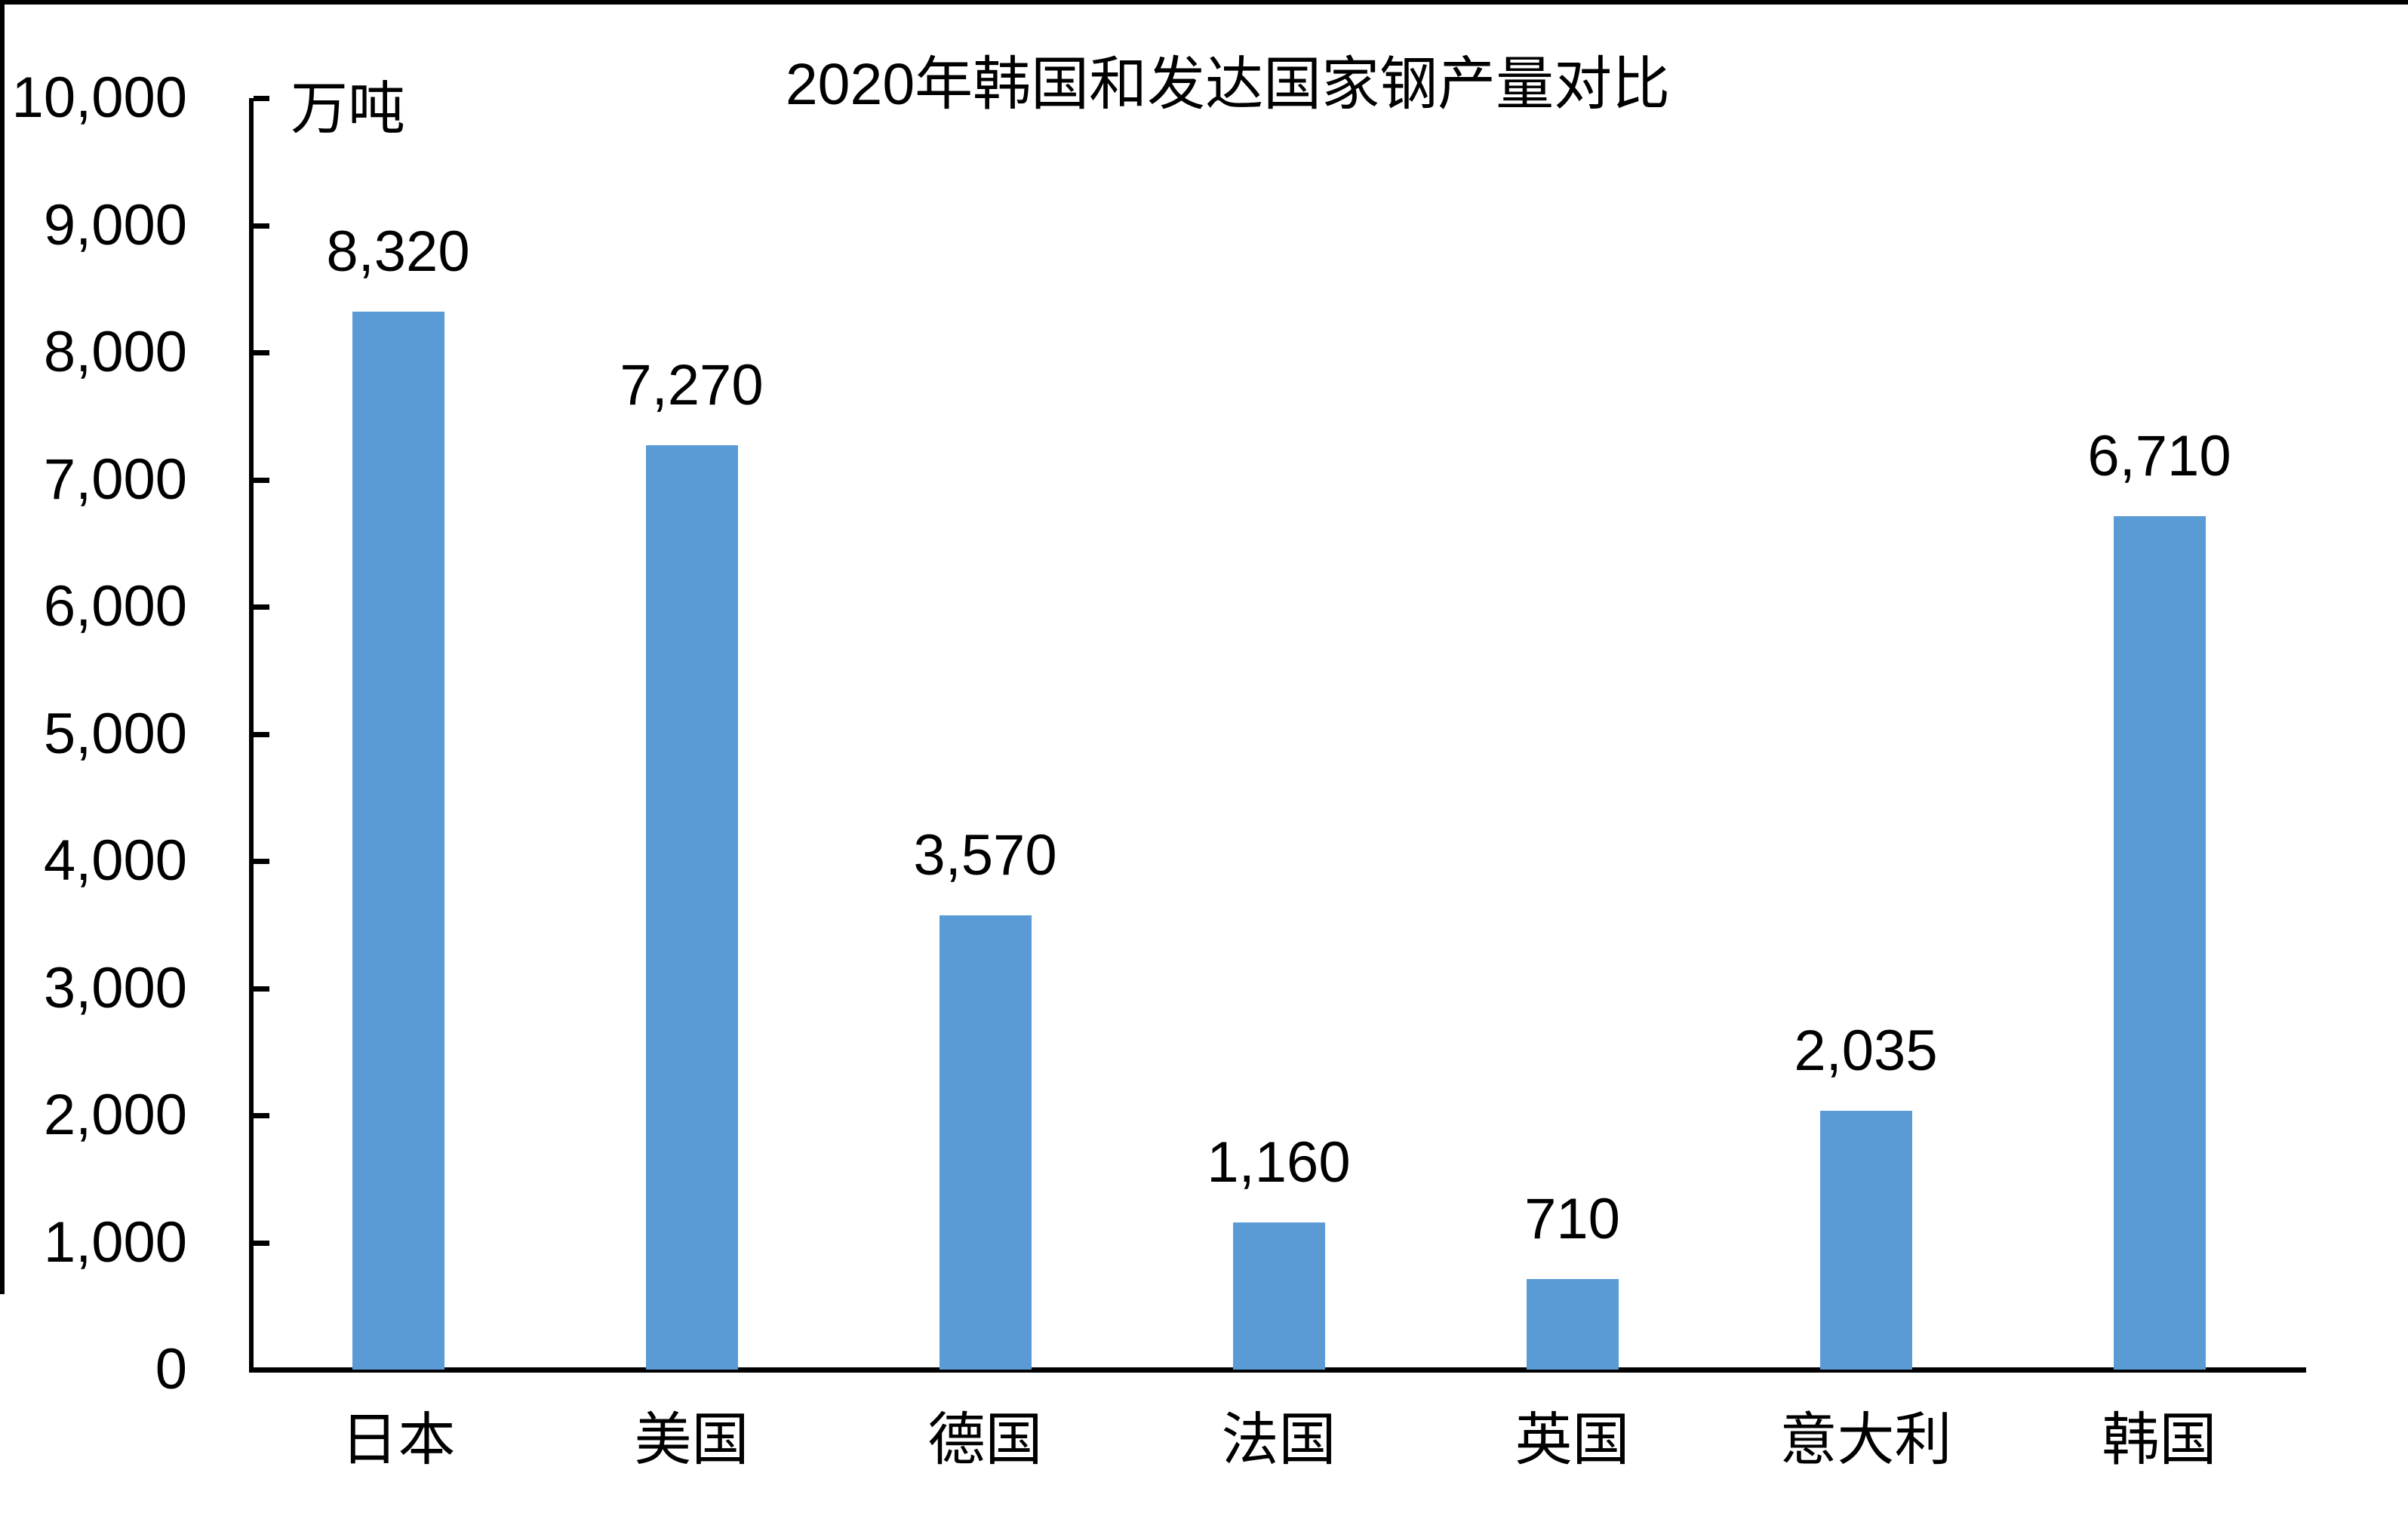  Describe the element at coordinates (2, 647) in the screenshot. I see `screenshot-left-border` at that location.